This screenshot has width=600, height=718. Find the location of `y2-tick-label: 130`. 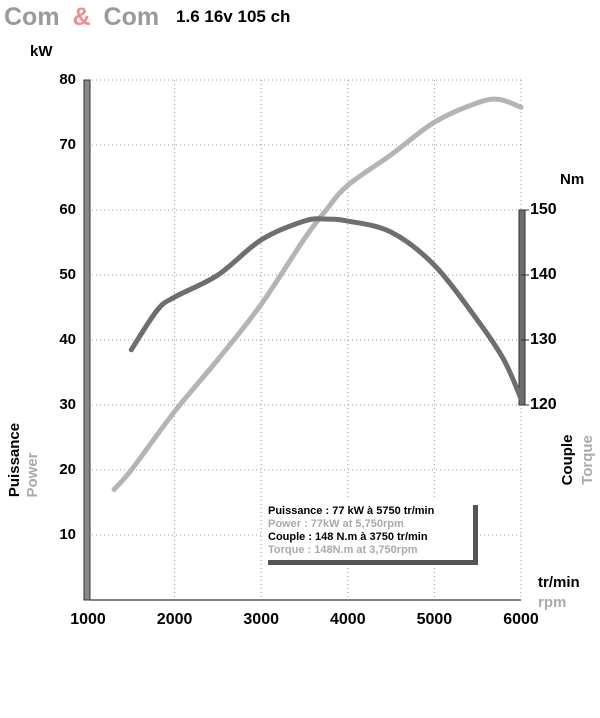

y2-tick-label: 130 is located at coordinates (543, 339).